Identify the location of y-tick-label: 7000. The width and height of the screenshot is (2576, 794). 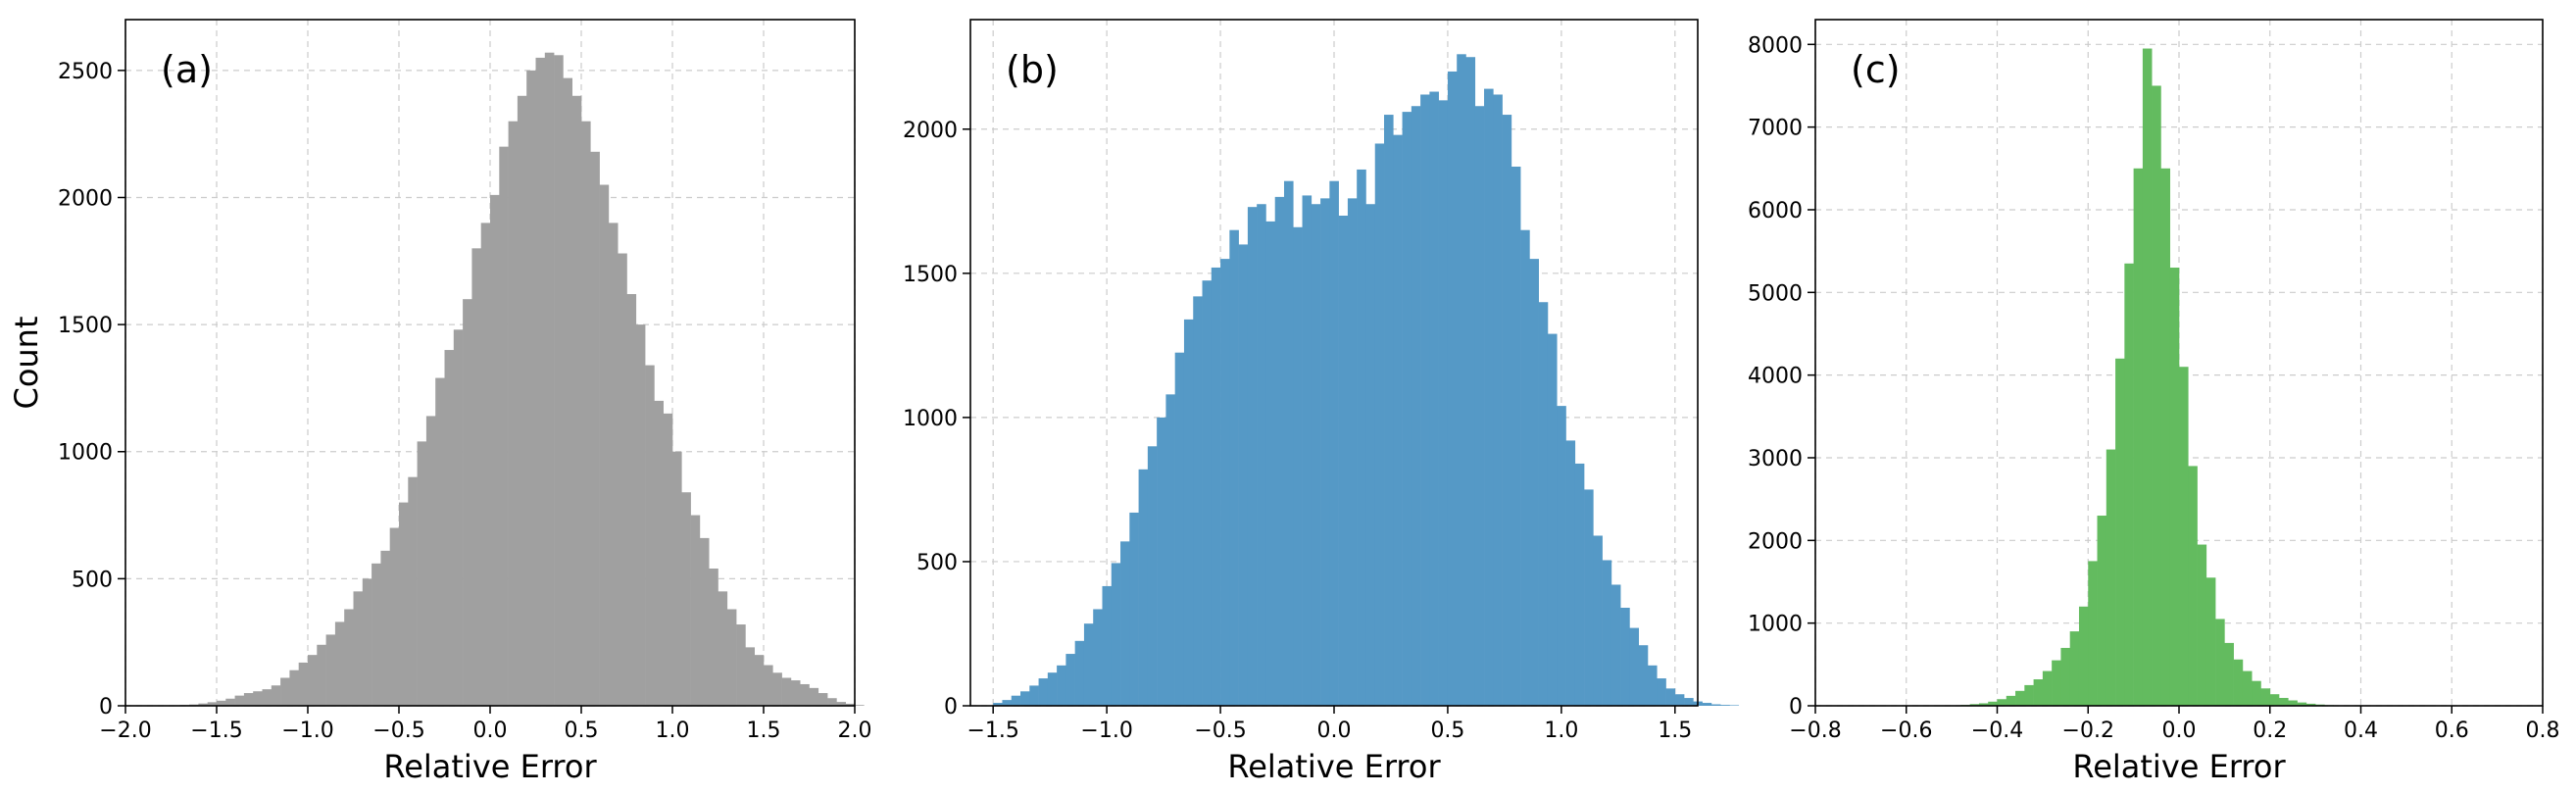
(1775, 129).